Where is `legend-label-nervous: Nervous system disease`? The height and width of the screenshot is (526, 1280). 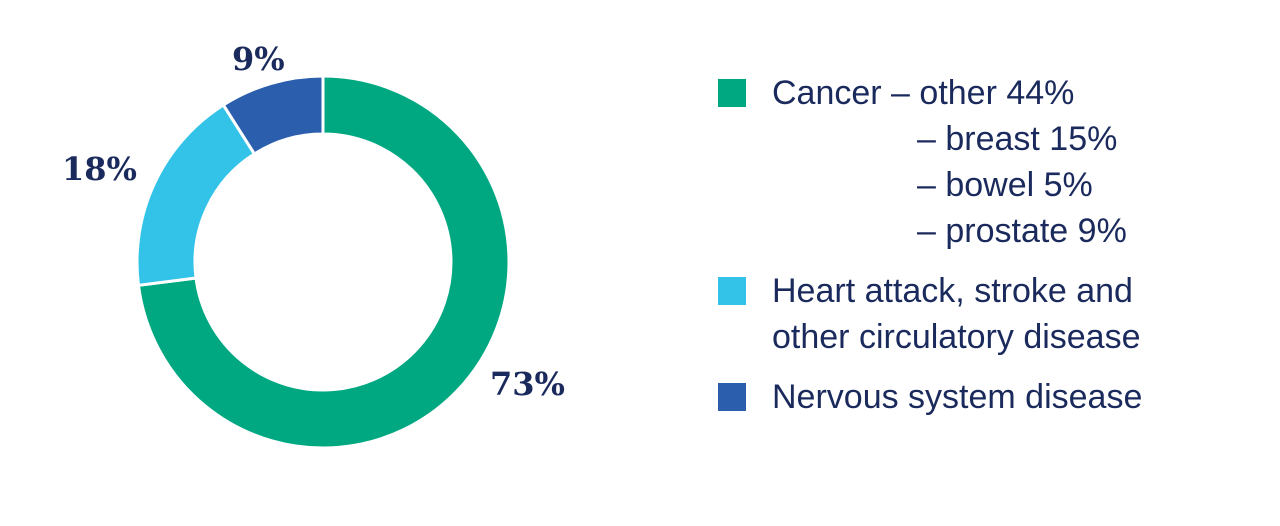
legend-label-nervous: Nervous system disease is located at coordinates (957, 397).